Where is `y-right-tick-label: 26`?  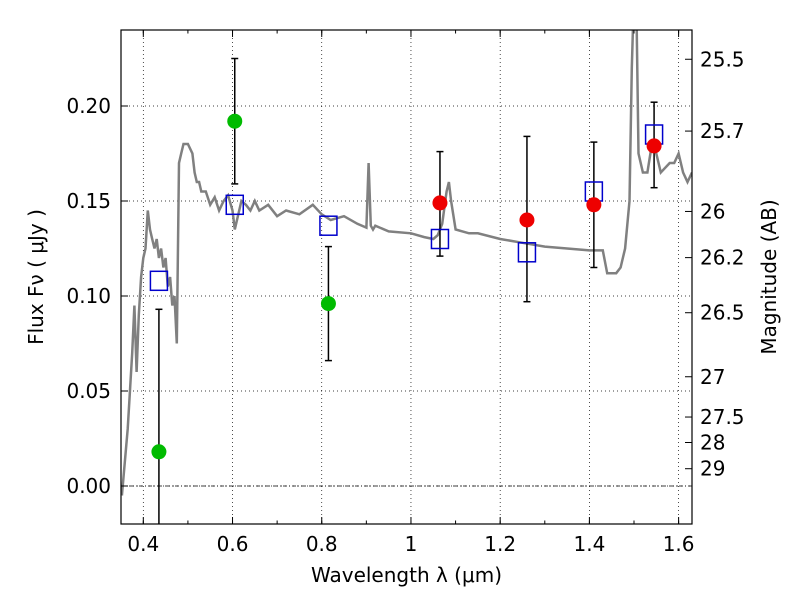 y-right-tick-label: 26 is located at coordinates (712, 211).